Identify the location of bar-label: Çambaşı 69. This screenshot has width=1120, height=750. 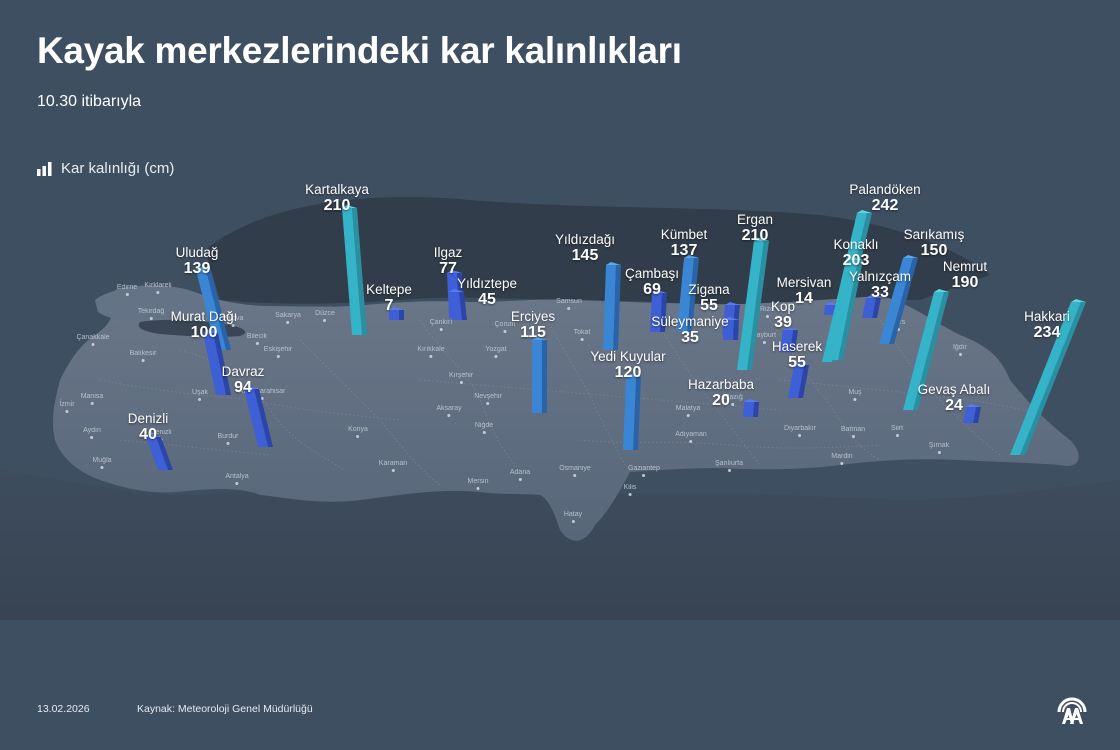
(652, 282).